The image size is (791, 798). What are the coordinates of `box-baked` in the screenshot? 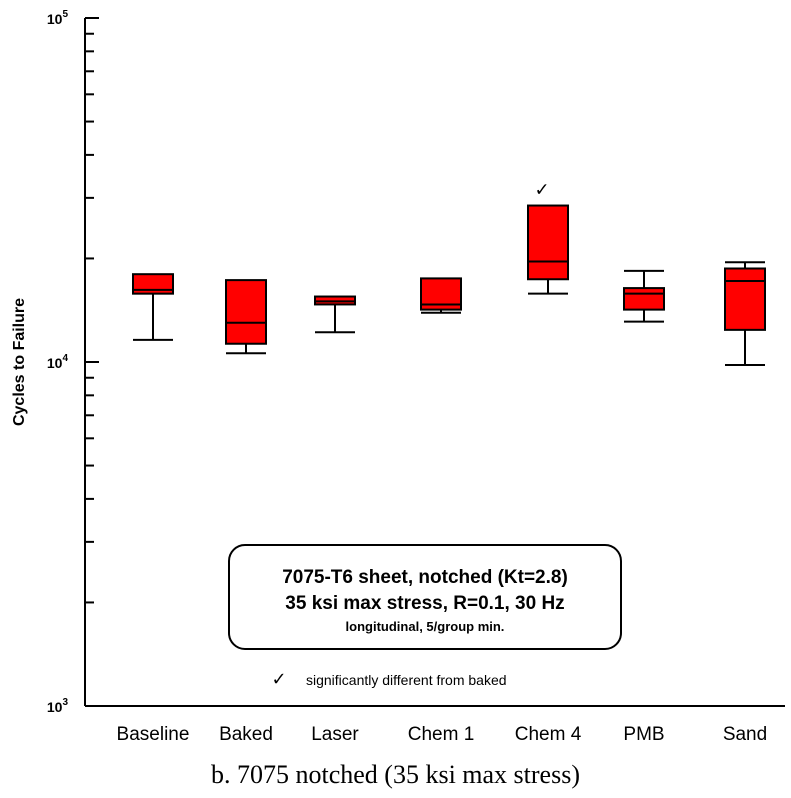 It's located at (246, 317).